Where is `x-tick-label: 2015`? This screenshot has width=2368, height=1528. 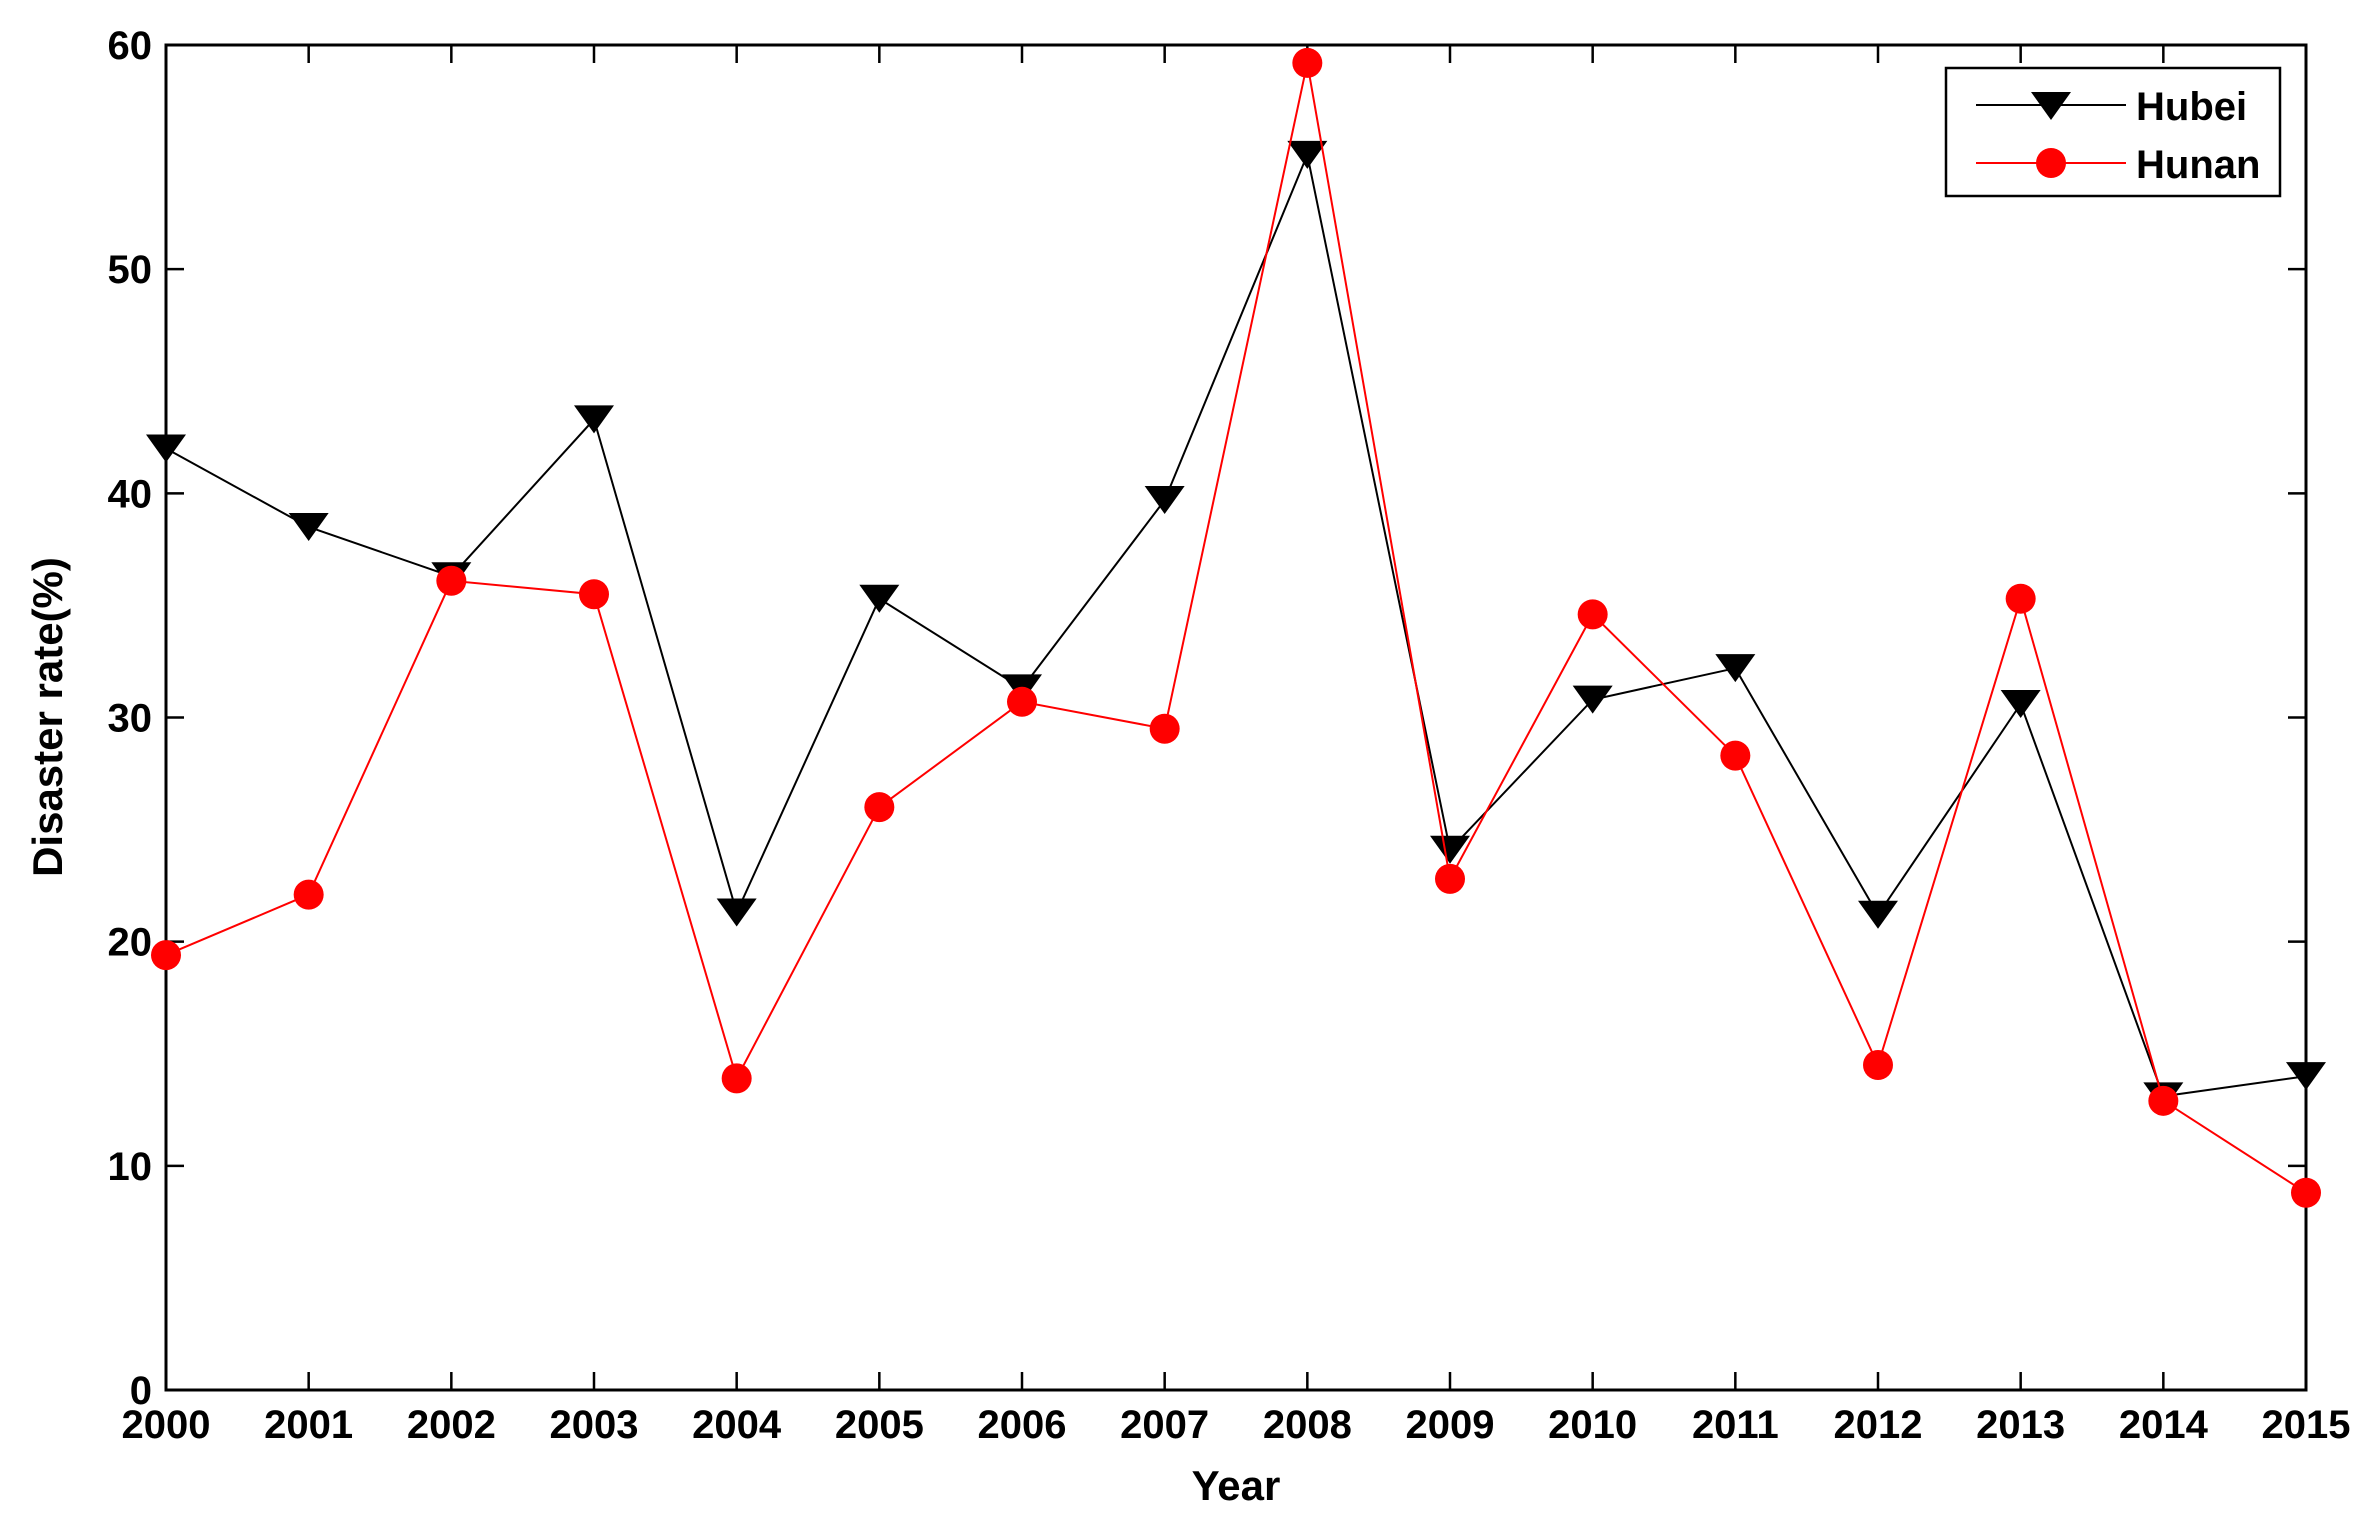 x-tick-label: 2015 is located at coordinates (2306, 1425).